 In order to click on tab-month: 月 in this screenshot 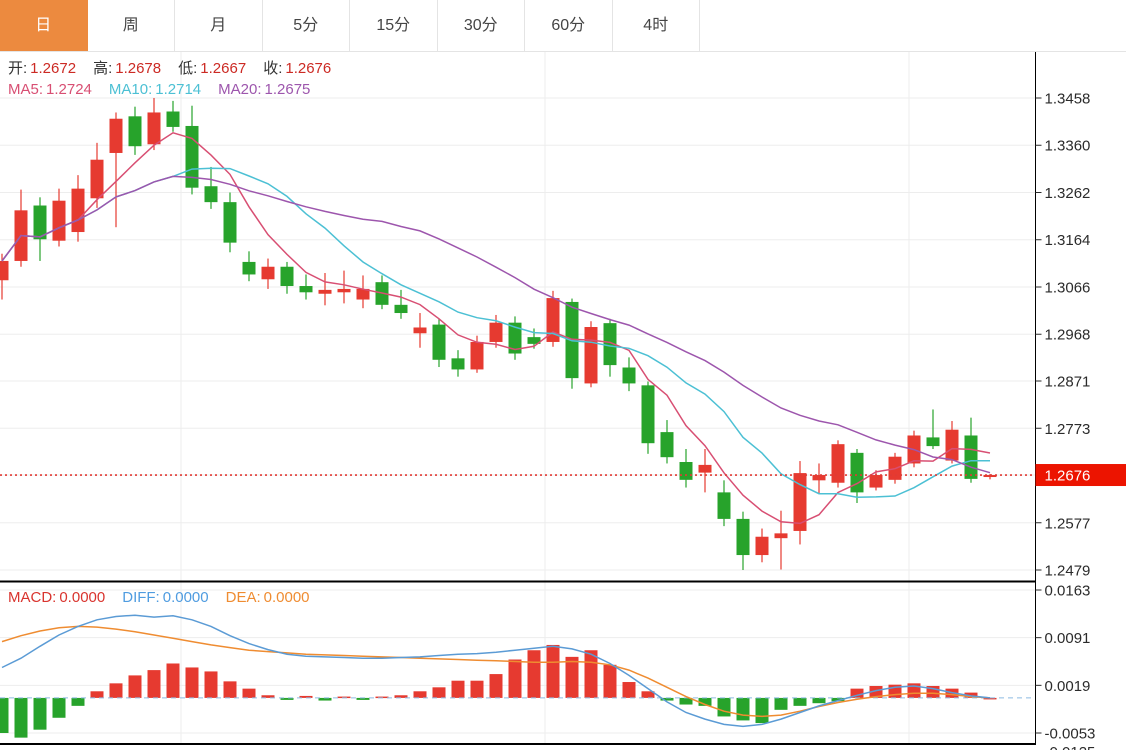, I will do `click(219, 25)`.